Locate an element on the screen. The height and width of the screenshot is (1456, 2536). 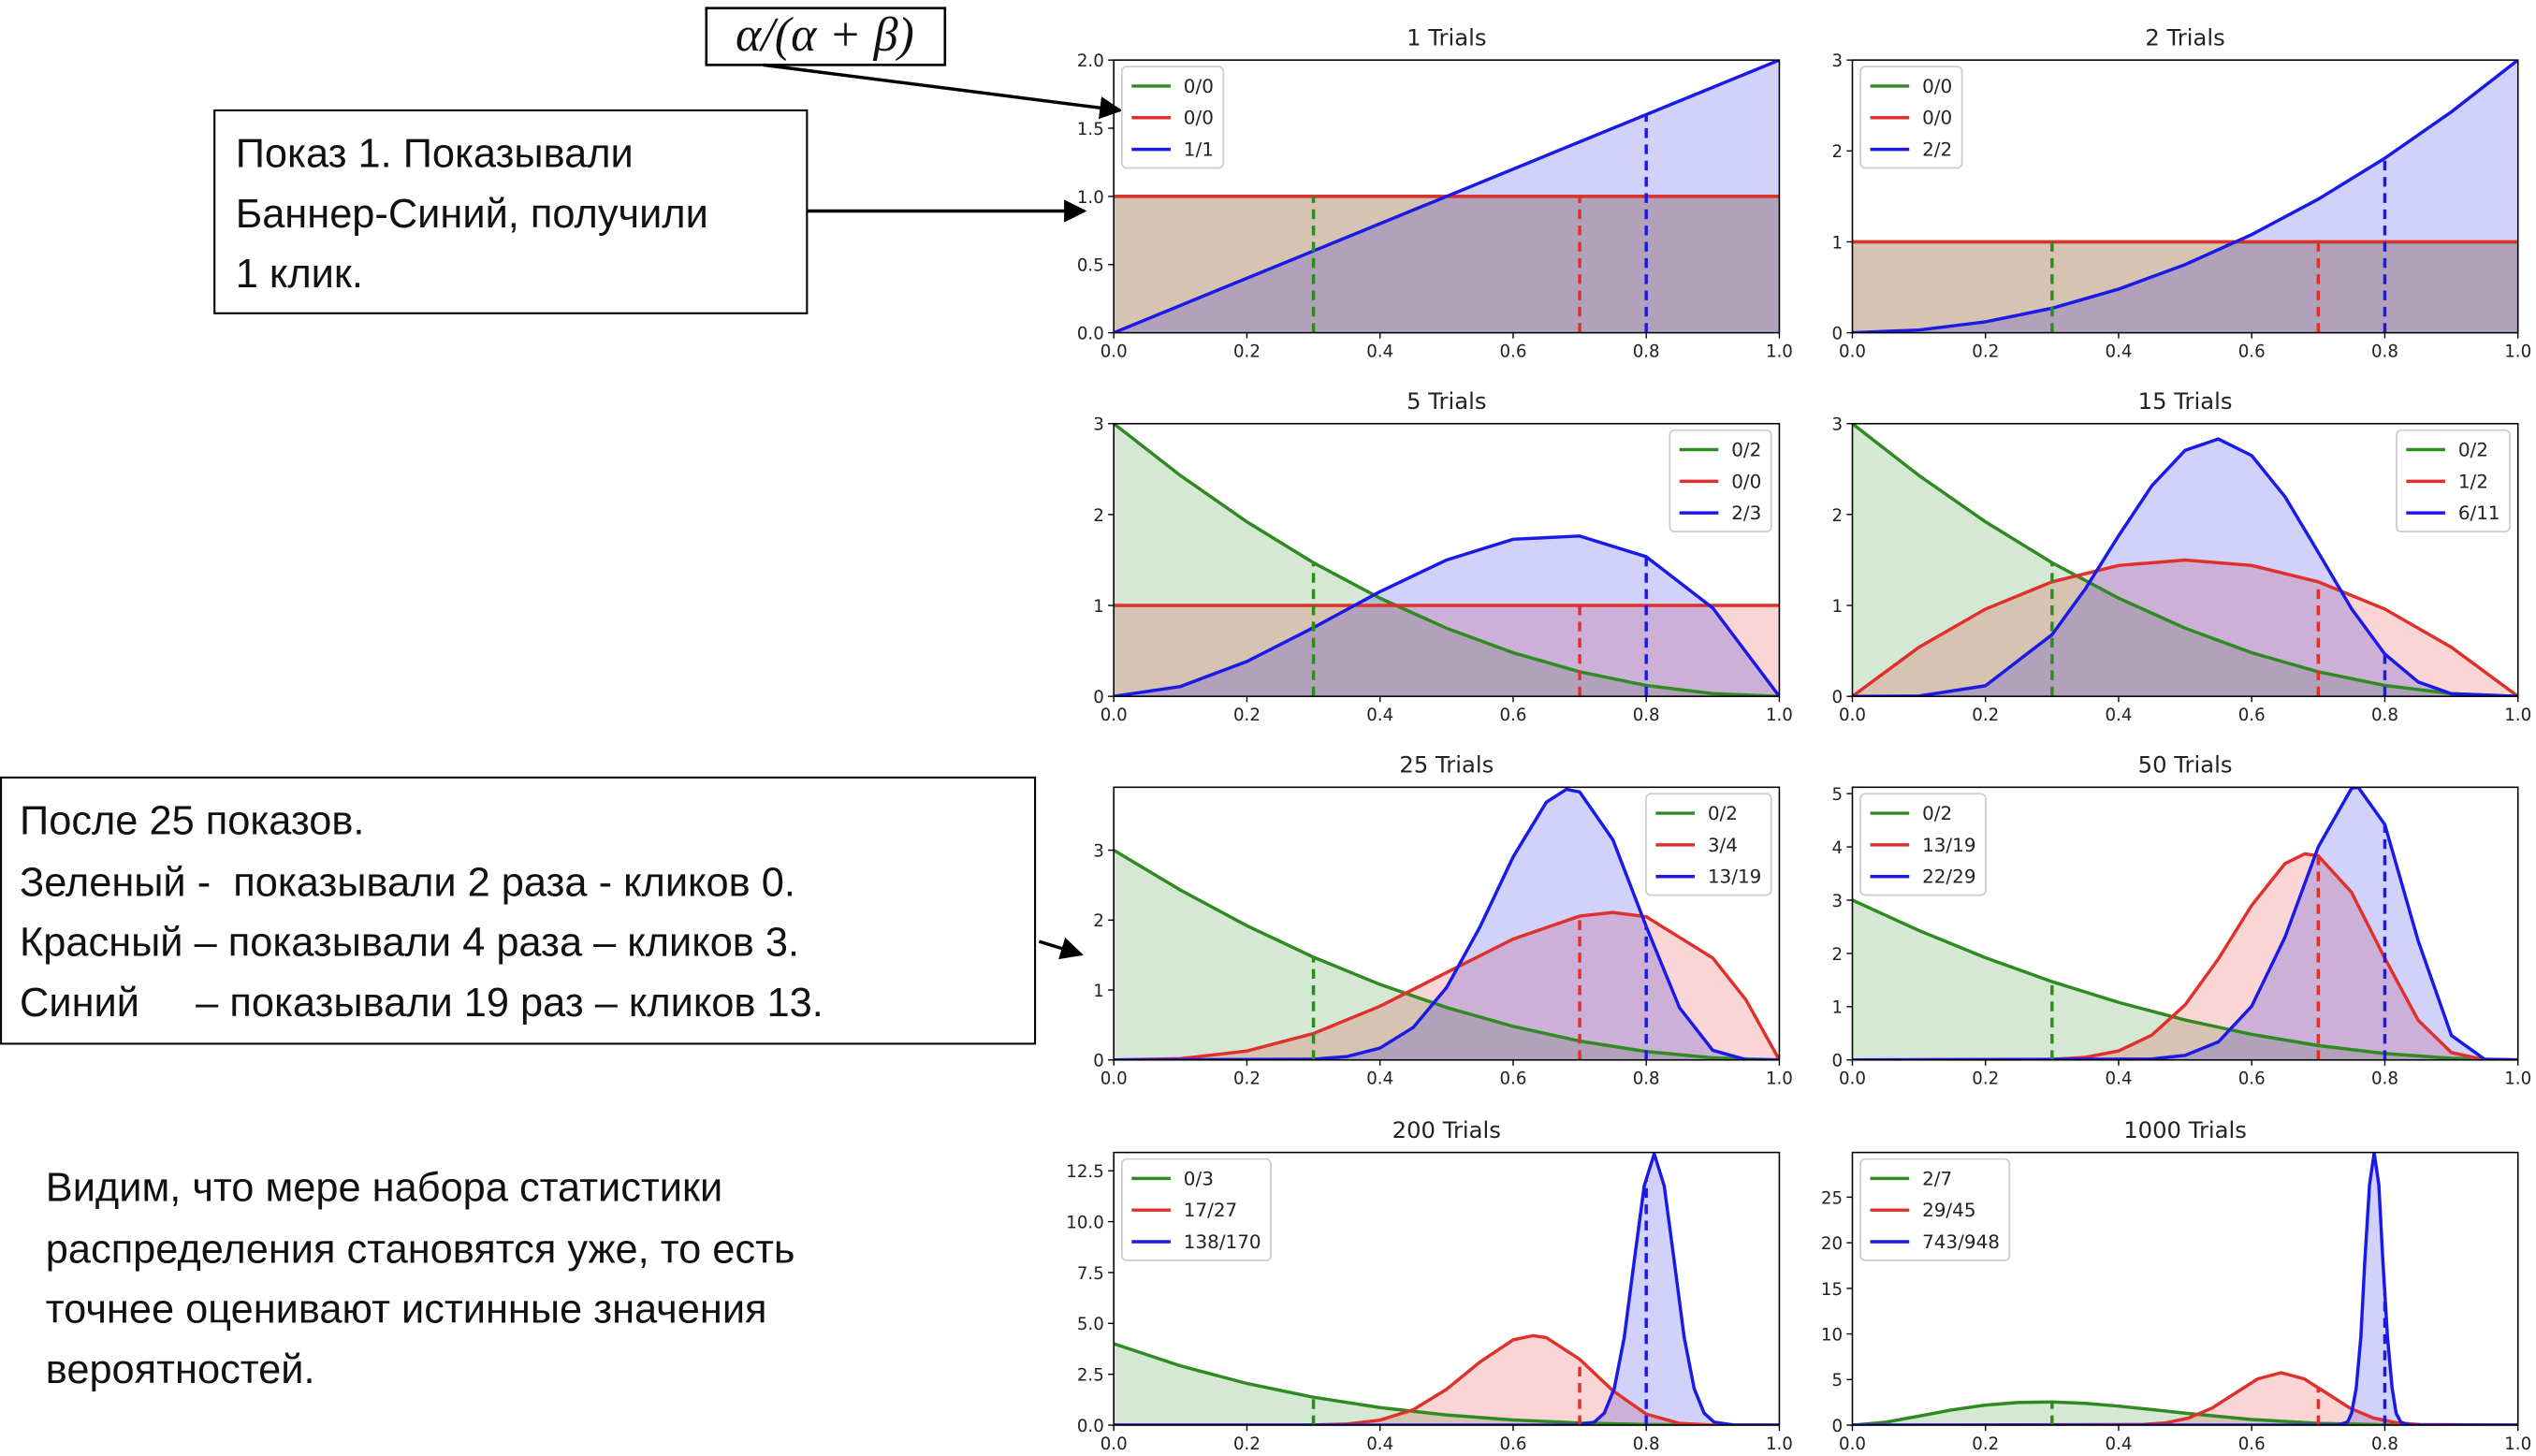
legend: 0/2 13/19 22/29 is located at coordinates (1923, 844).